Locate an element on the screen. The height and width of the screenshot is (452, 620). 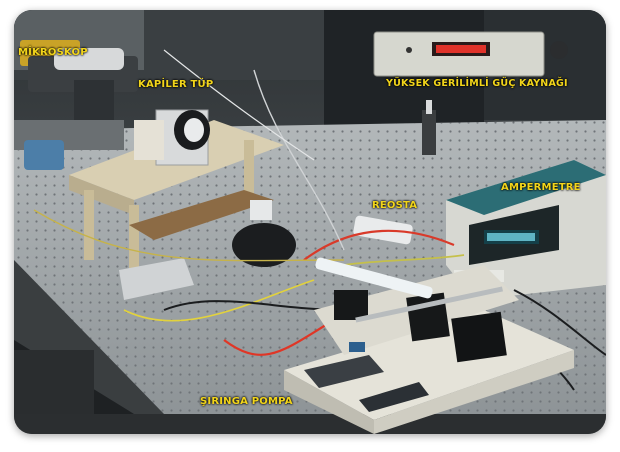
label-hv-power-supply: YÜKSEK GERİLİMLİ GÜÇ KAYNAĞI is located at coordinates (477, 83).